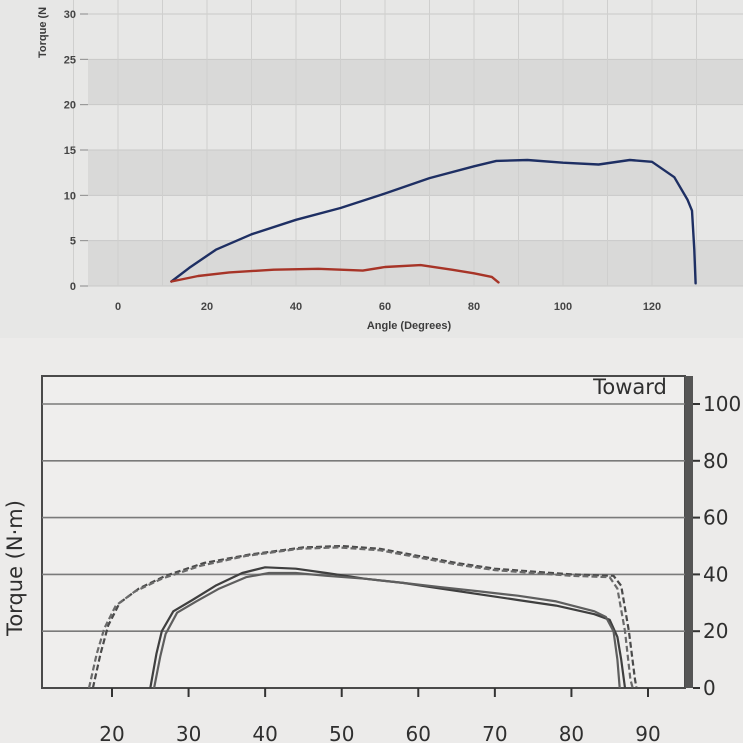 The width and height of the screenshot is (743, 743). What do you see at coordinates (188, 732) in the screenshot?
I see `chart-bottom-x-tick-label: 30` at bounding box center [188, 732].